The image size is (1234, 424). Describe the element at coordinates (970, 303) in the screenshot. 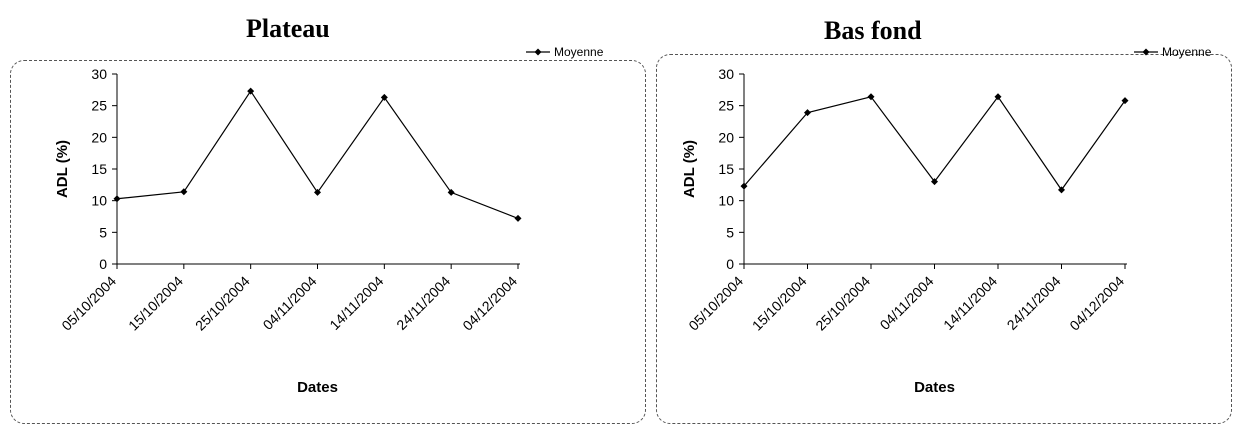

I see `x-tick-label: 14/11/2004` at that location.